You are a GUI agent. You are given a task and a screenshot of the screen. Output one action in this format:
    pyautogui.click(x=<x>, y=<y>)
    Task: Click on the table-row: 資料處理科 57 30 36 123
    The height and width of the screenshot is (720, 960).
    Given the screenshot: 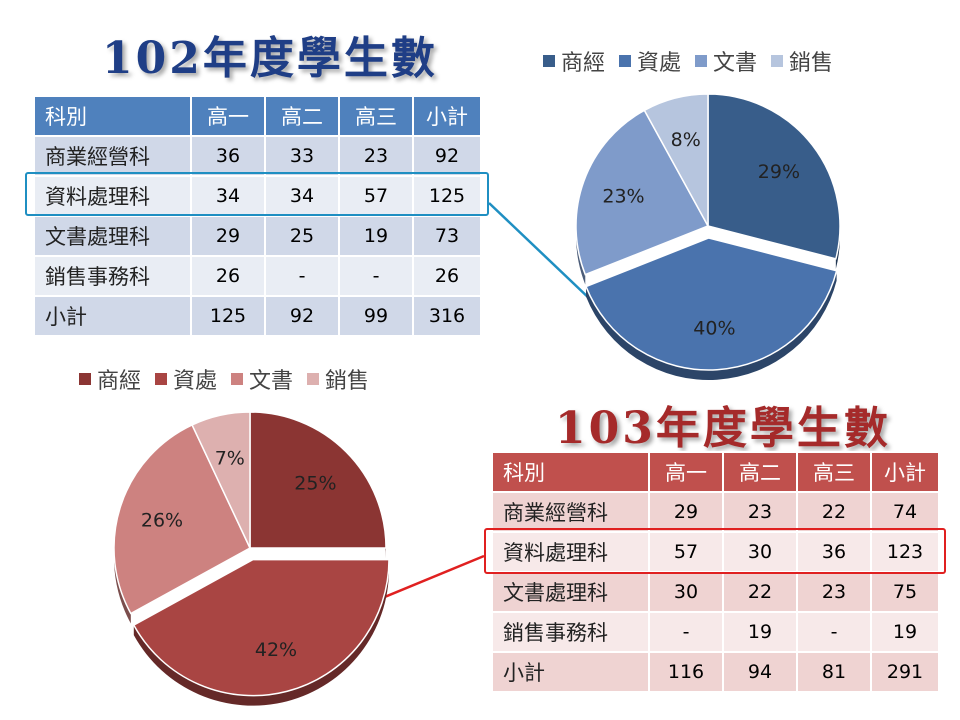 What is the action you would take?
    pyautogui.click(x=715, y=552)
    